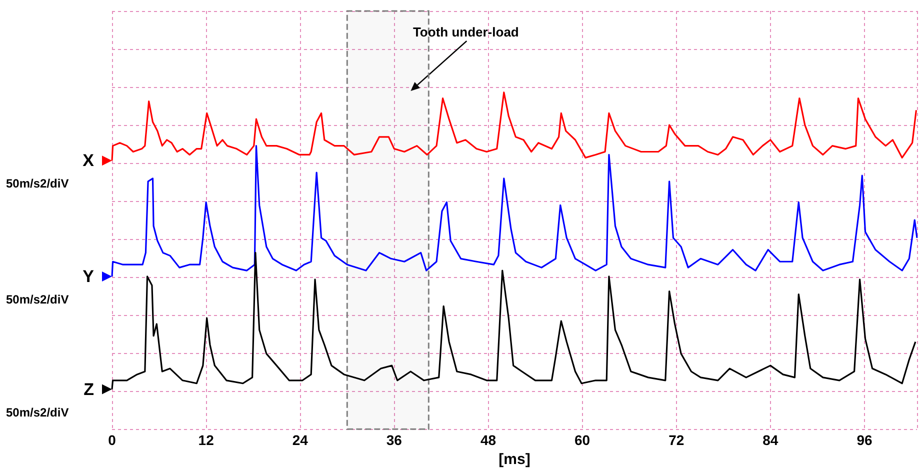  What do you see at coordinates (88, 276) in the screenshot?
I see `legend-label: Y` at bounding box center [88, 276].